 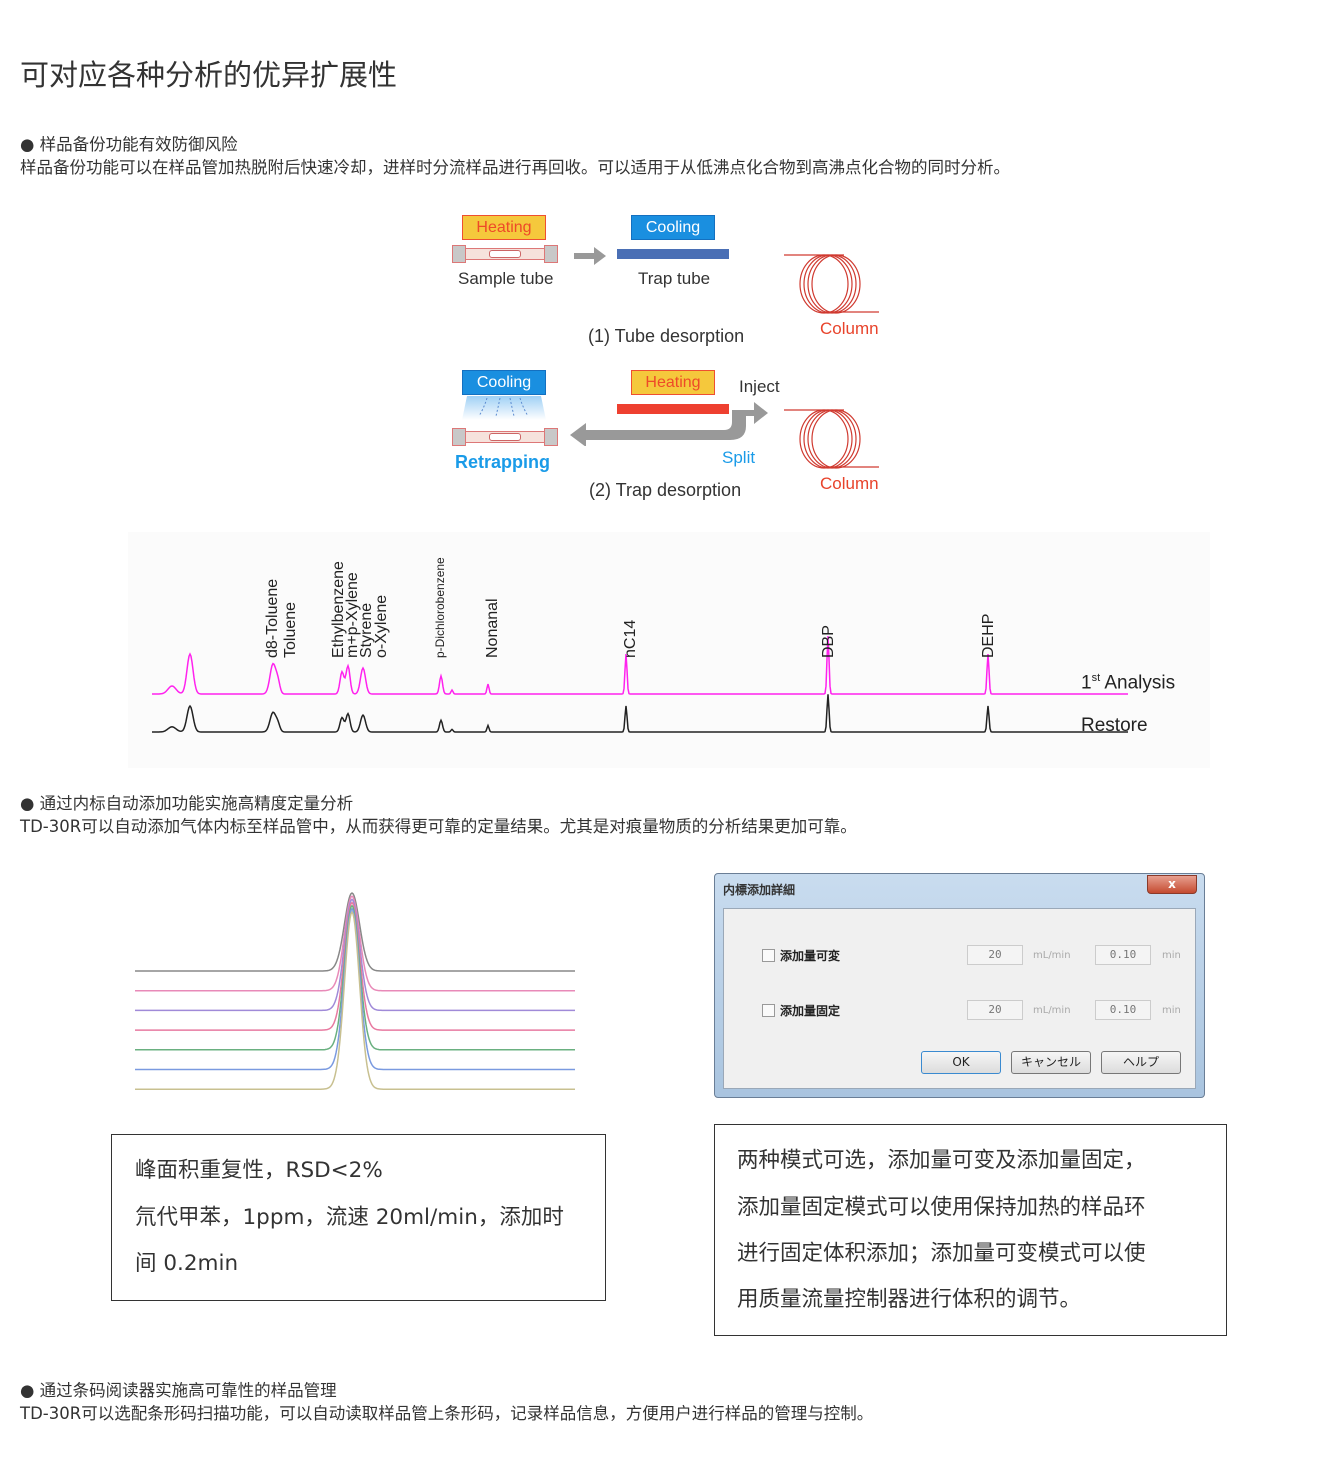 I want to click on peak-label: Toluene, so click(x=290, y=629).